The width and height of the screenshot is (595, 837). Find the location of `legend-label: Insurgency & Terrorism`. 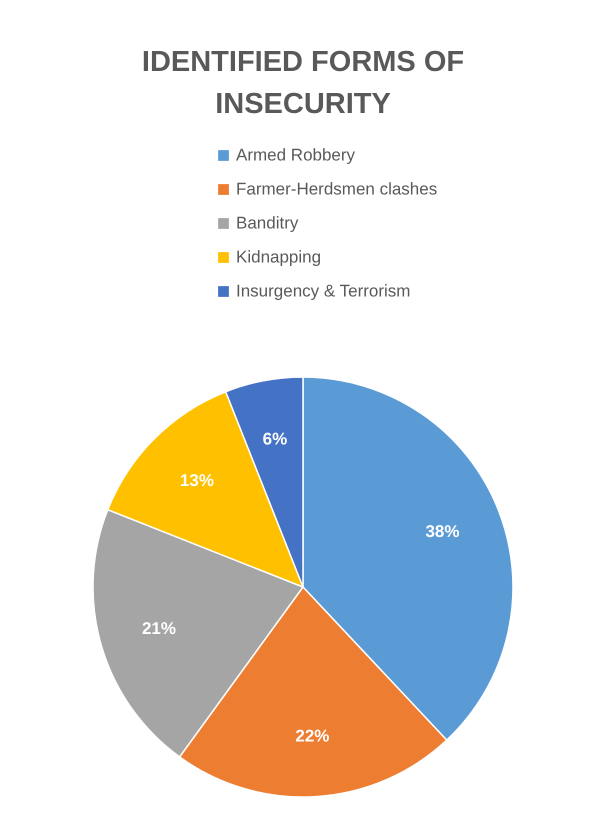

legend-label: Insurgency & Terrorism is located at coordinates (323, 291).